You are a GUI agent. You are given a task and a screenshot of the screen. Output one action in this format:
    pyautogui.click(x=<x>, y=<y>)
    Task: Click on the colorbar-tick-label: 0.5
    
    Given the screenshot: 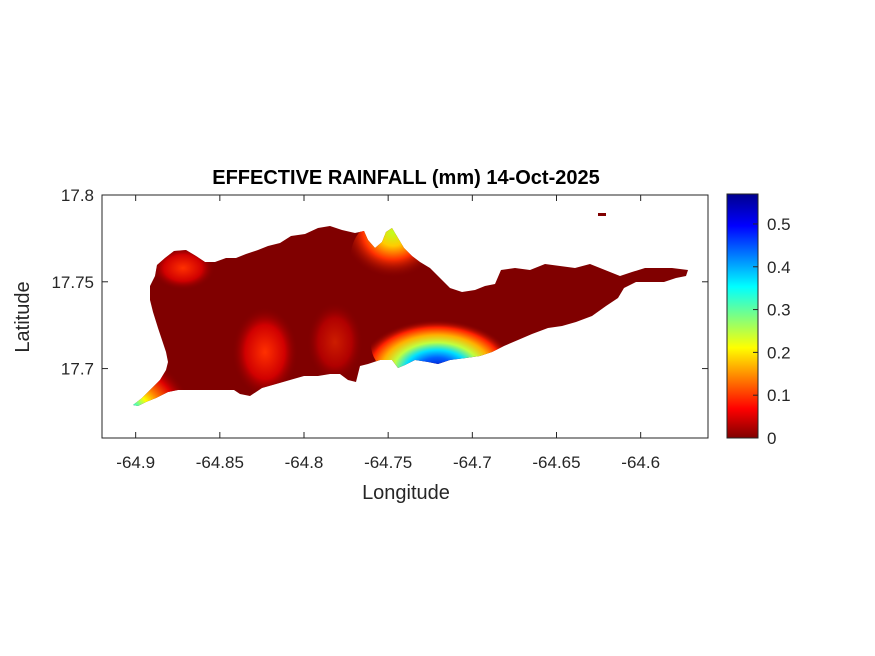 What is the action you would take?
    pyautogui.click(x=779, y=224)
    